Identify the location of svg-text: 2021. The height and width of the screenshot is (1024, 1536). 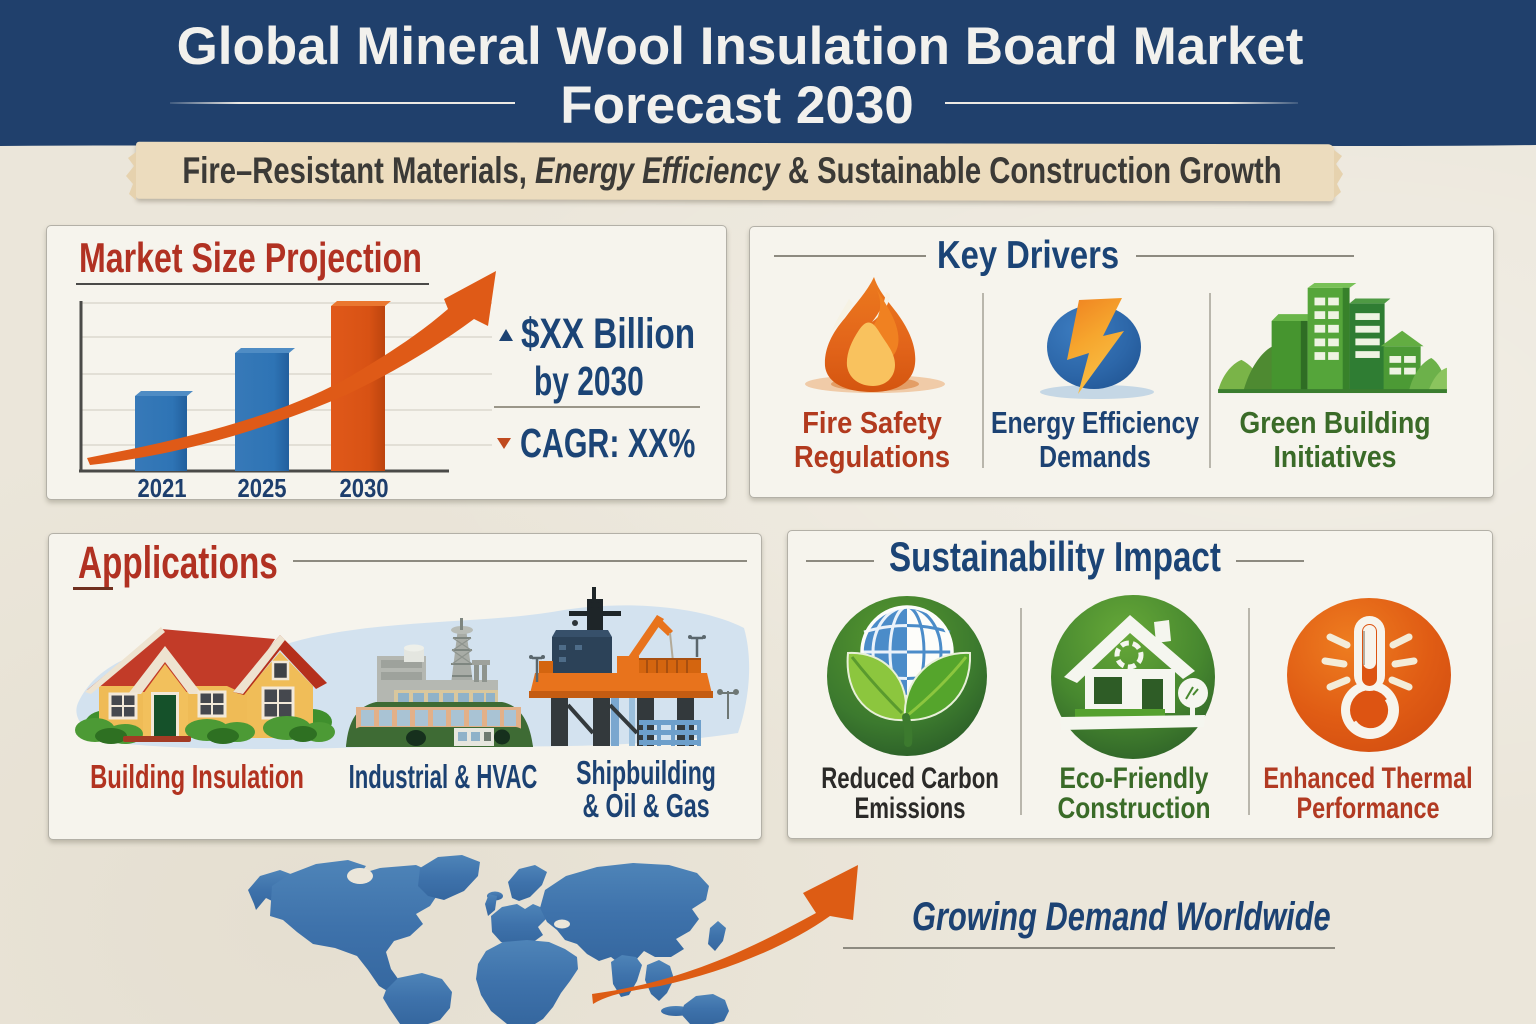
(161, 487).